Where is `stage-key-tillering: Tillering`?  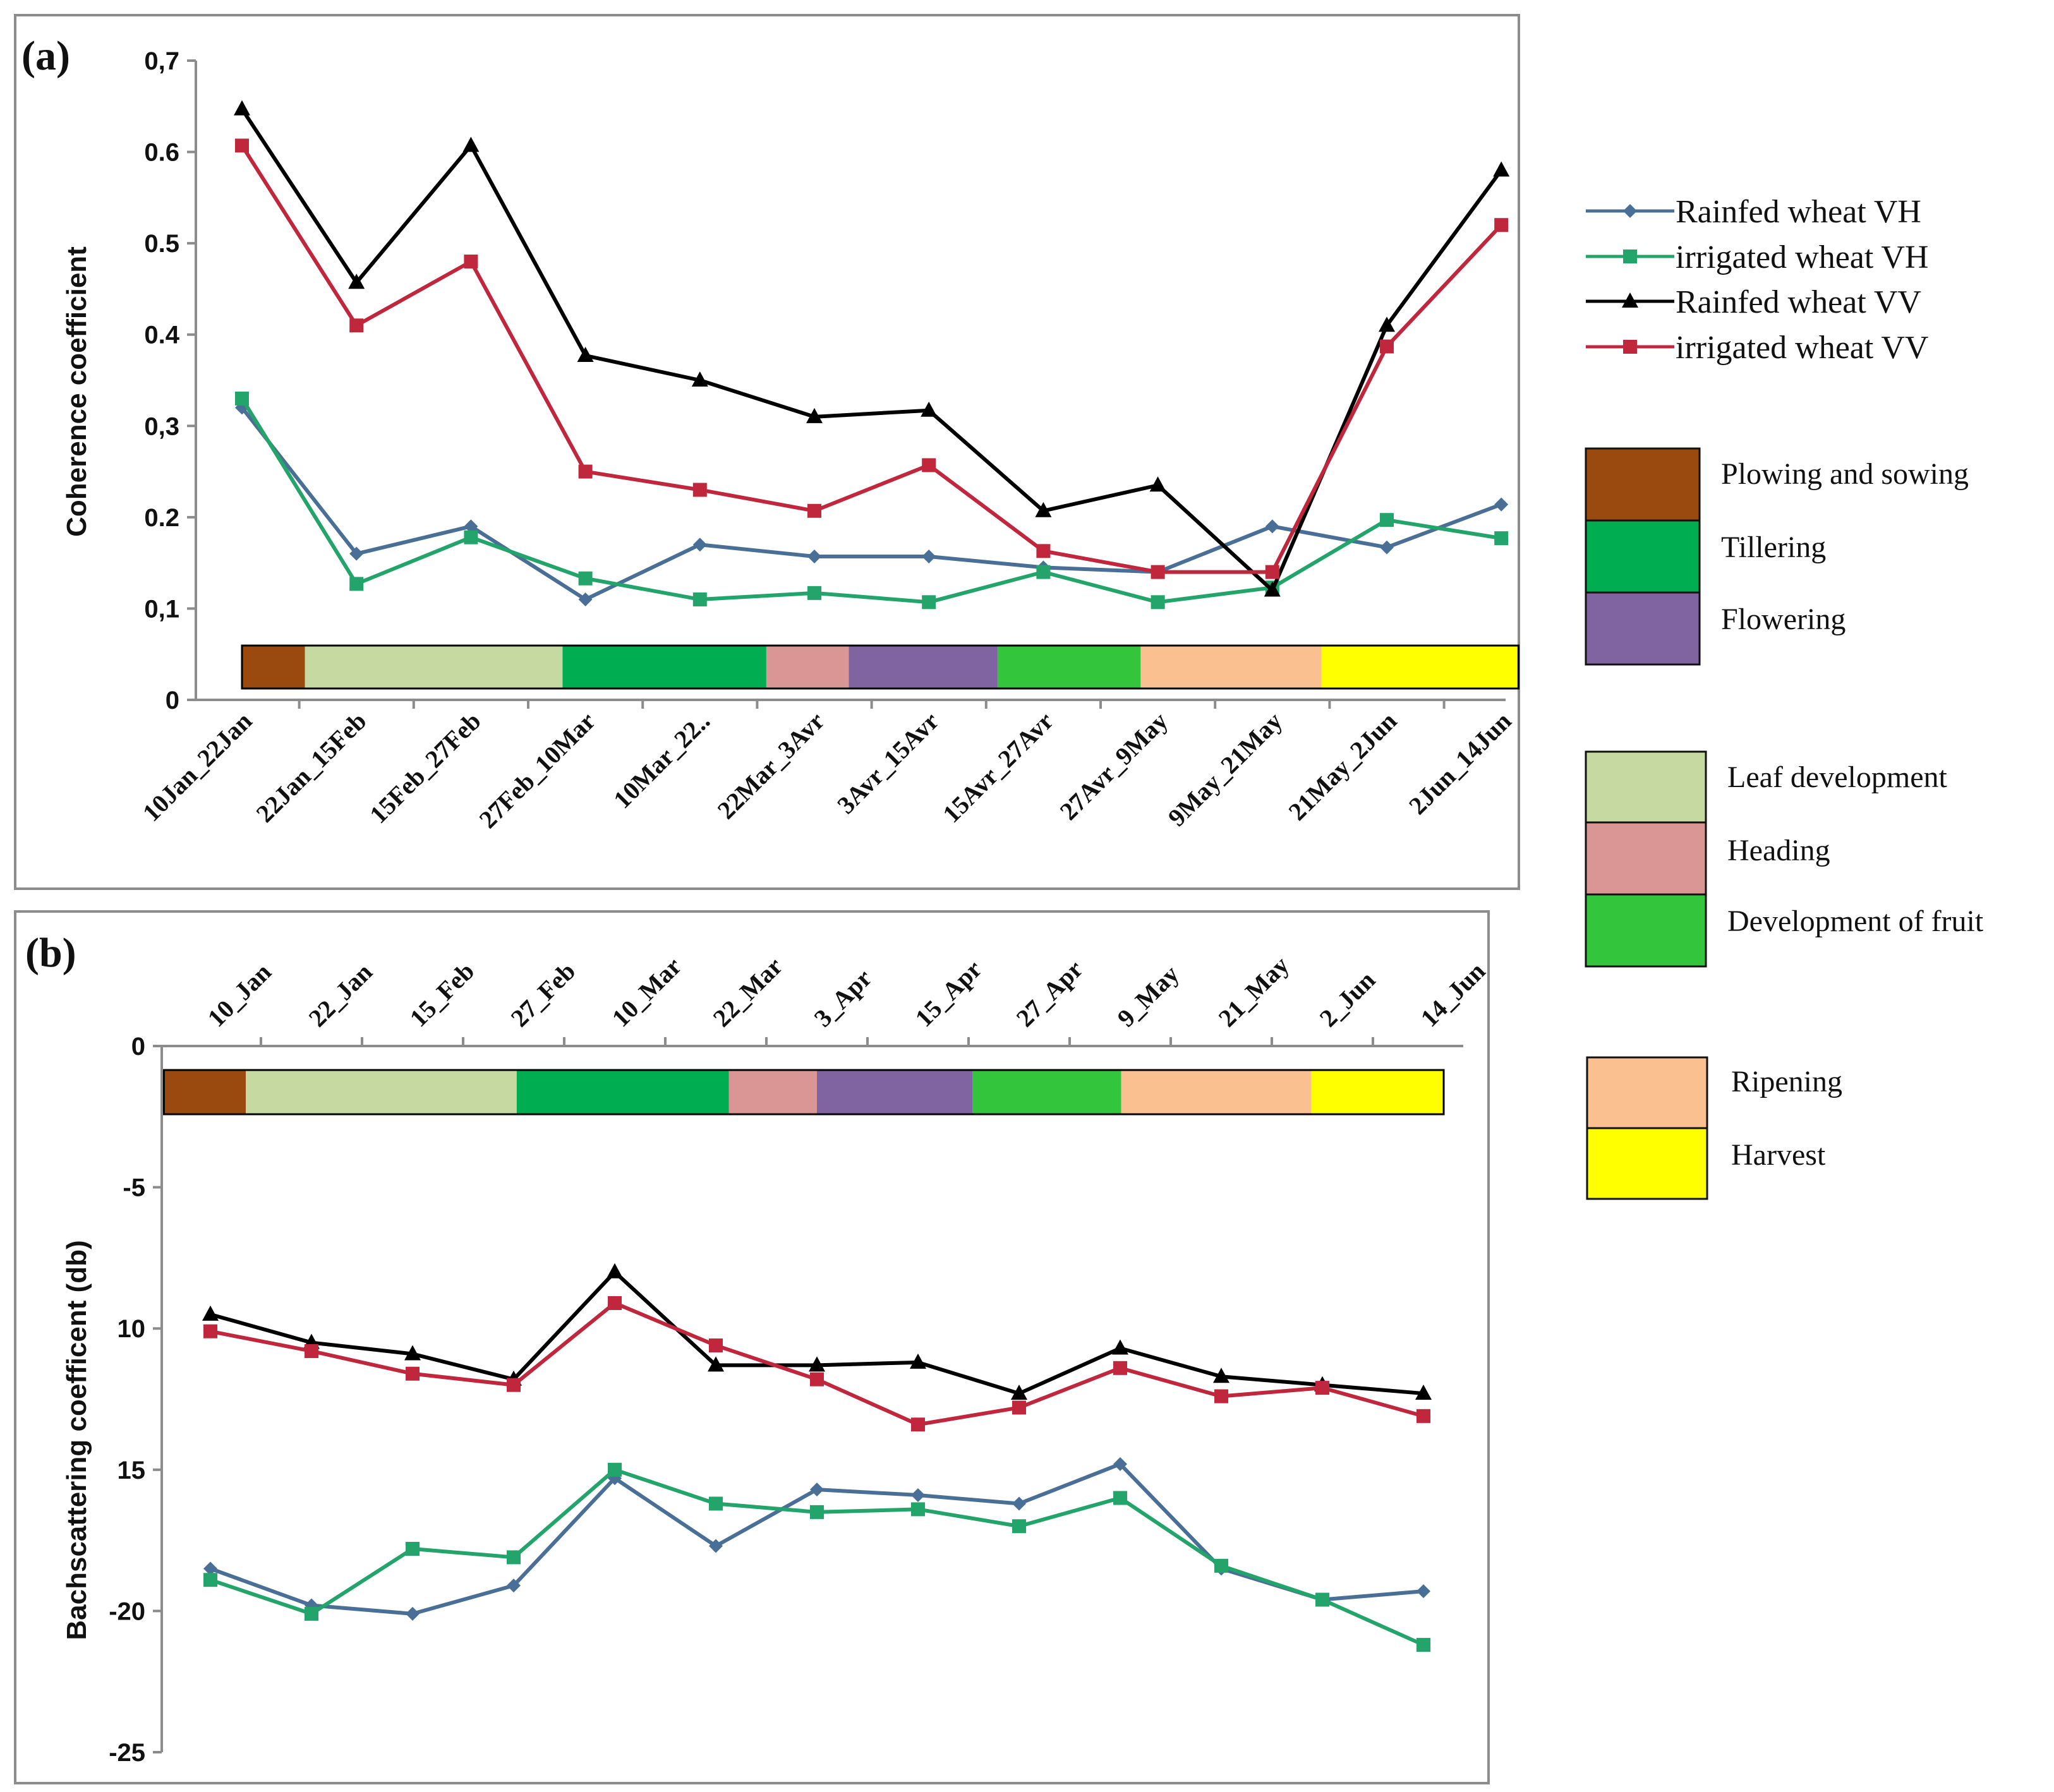
stage-key-tillering: Tillering is located at coordinates (1706, 556).